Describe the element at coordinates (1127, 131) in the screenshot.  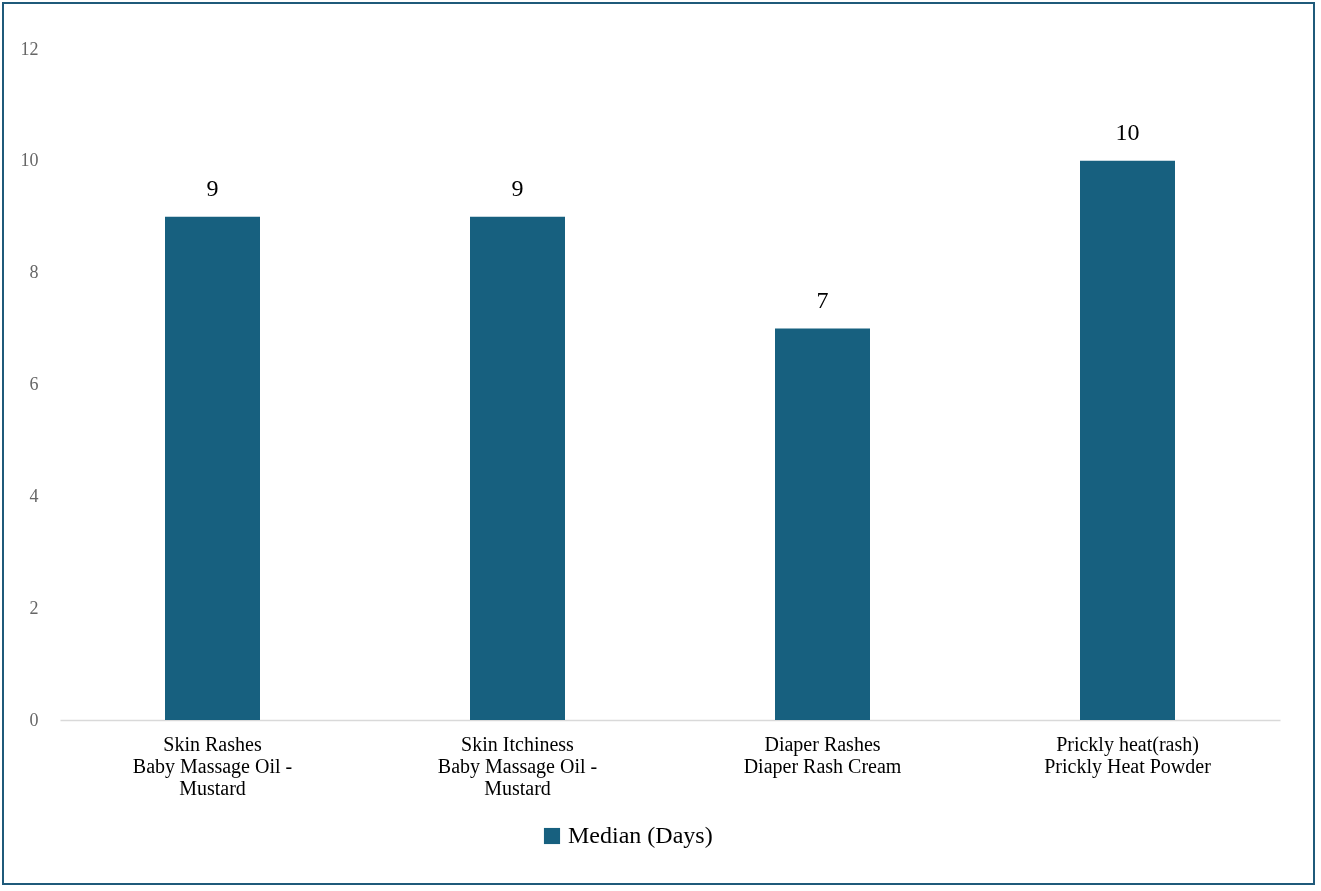
I see `data-label: 10` at that location.